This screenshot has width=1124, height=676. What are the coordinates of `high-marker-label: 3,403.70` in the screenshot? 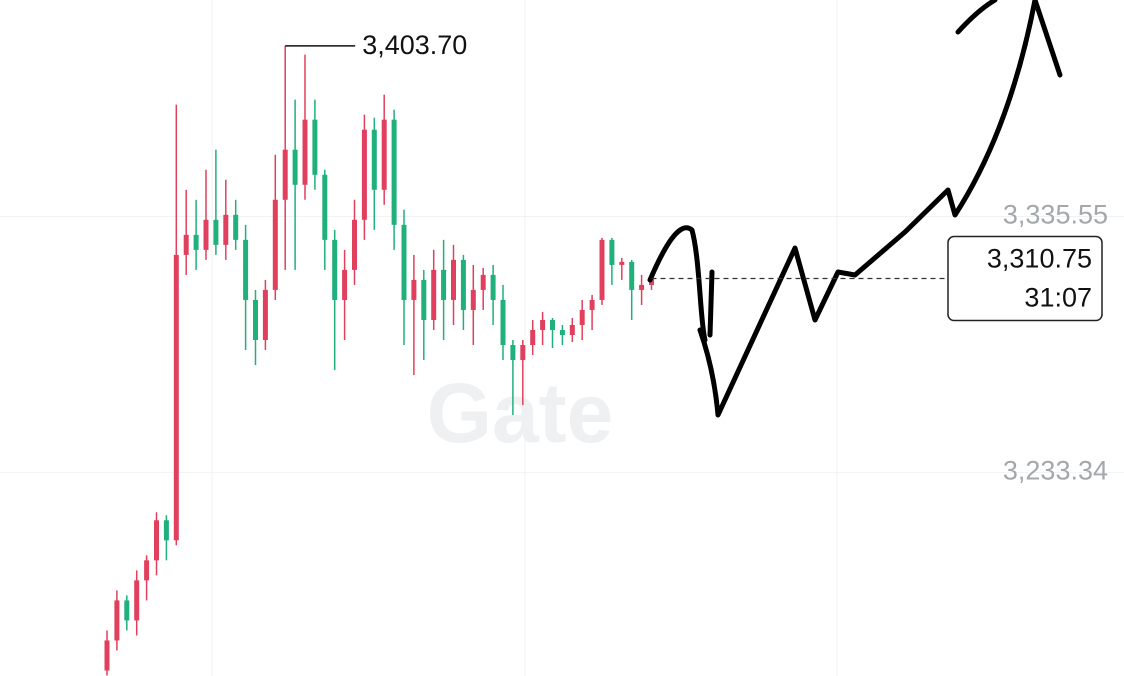 It's located at (414, 45).